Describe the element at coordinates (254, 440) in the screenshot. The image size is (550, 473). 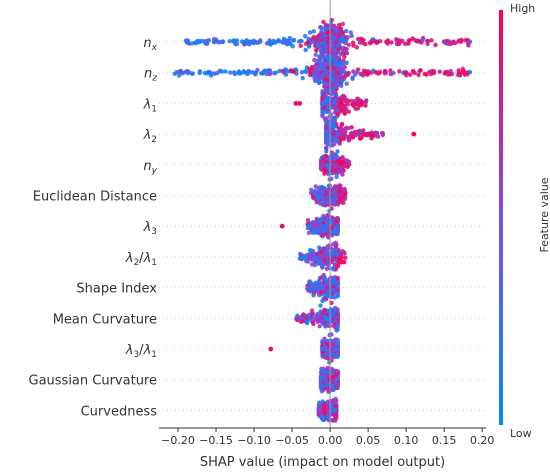
I see `x-tick-label: −0.10` at that location.